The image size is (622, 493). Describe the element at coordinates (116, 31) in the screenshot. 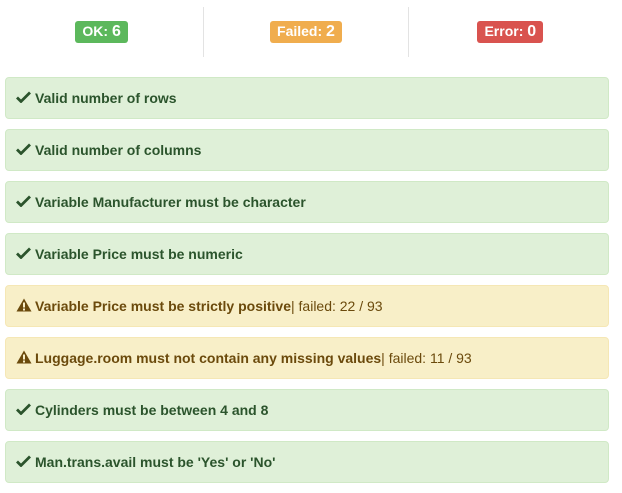

I see `ok-count: 6` at that location.